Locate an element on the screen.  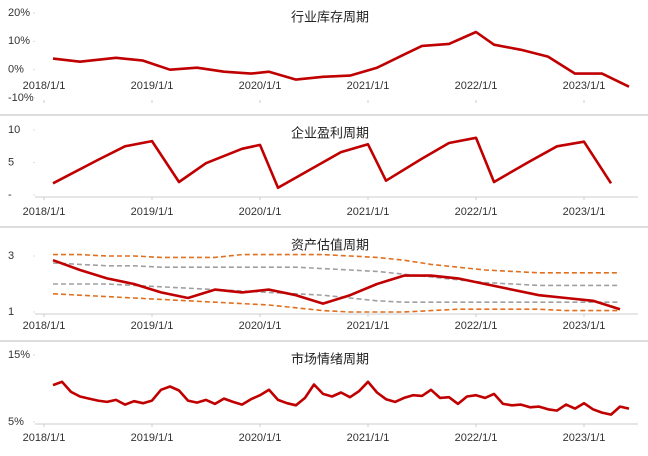
y-tick-label: 20% is located at coordinates (19, 13).